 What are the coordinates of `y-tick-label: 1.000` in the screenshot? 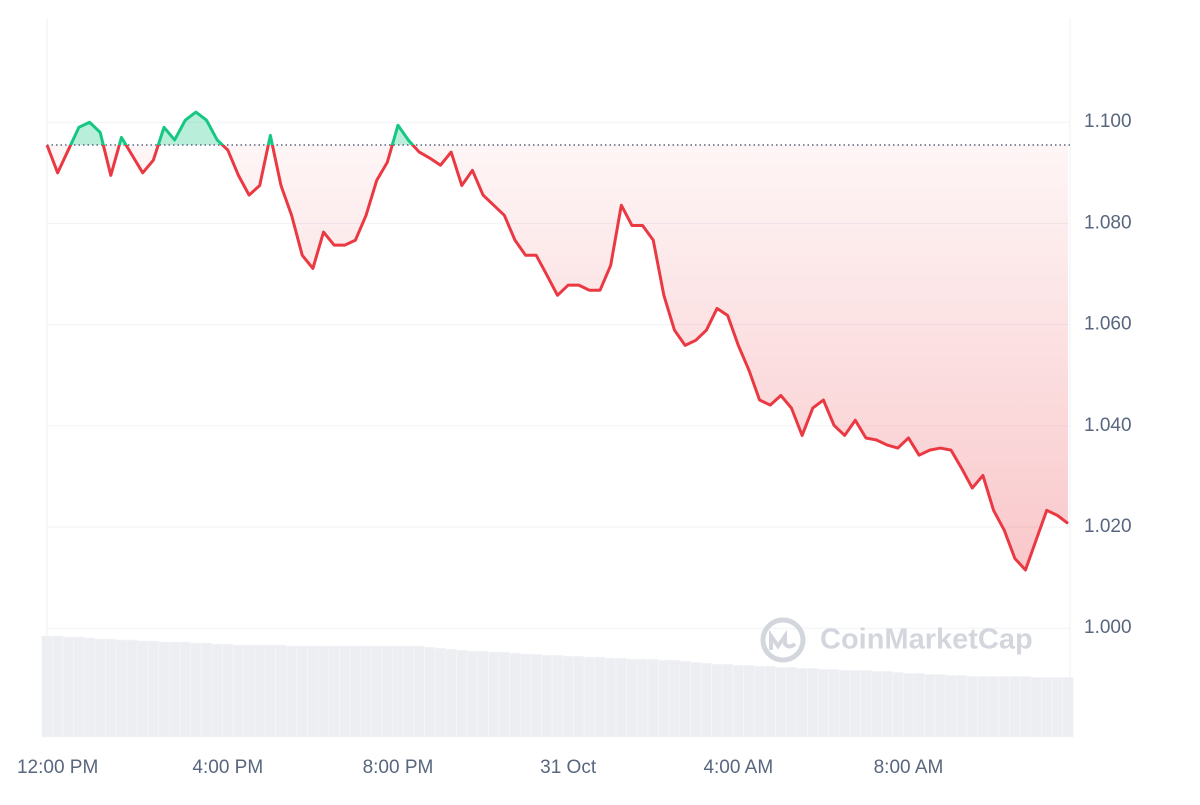 It's located at (1108, 627).